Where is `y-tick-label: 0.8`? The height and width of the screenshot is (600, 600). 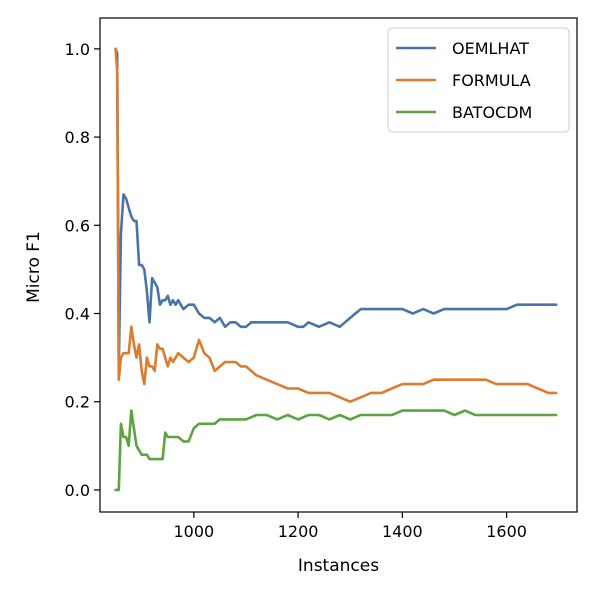
y-tick-label: 0.8 is located at coordinates (77, 137).